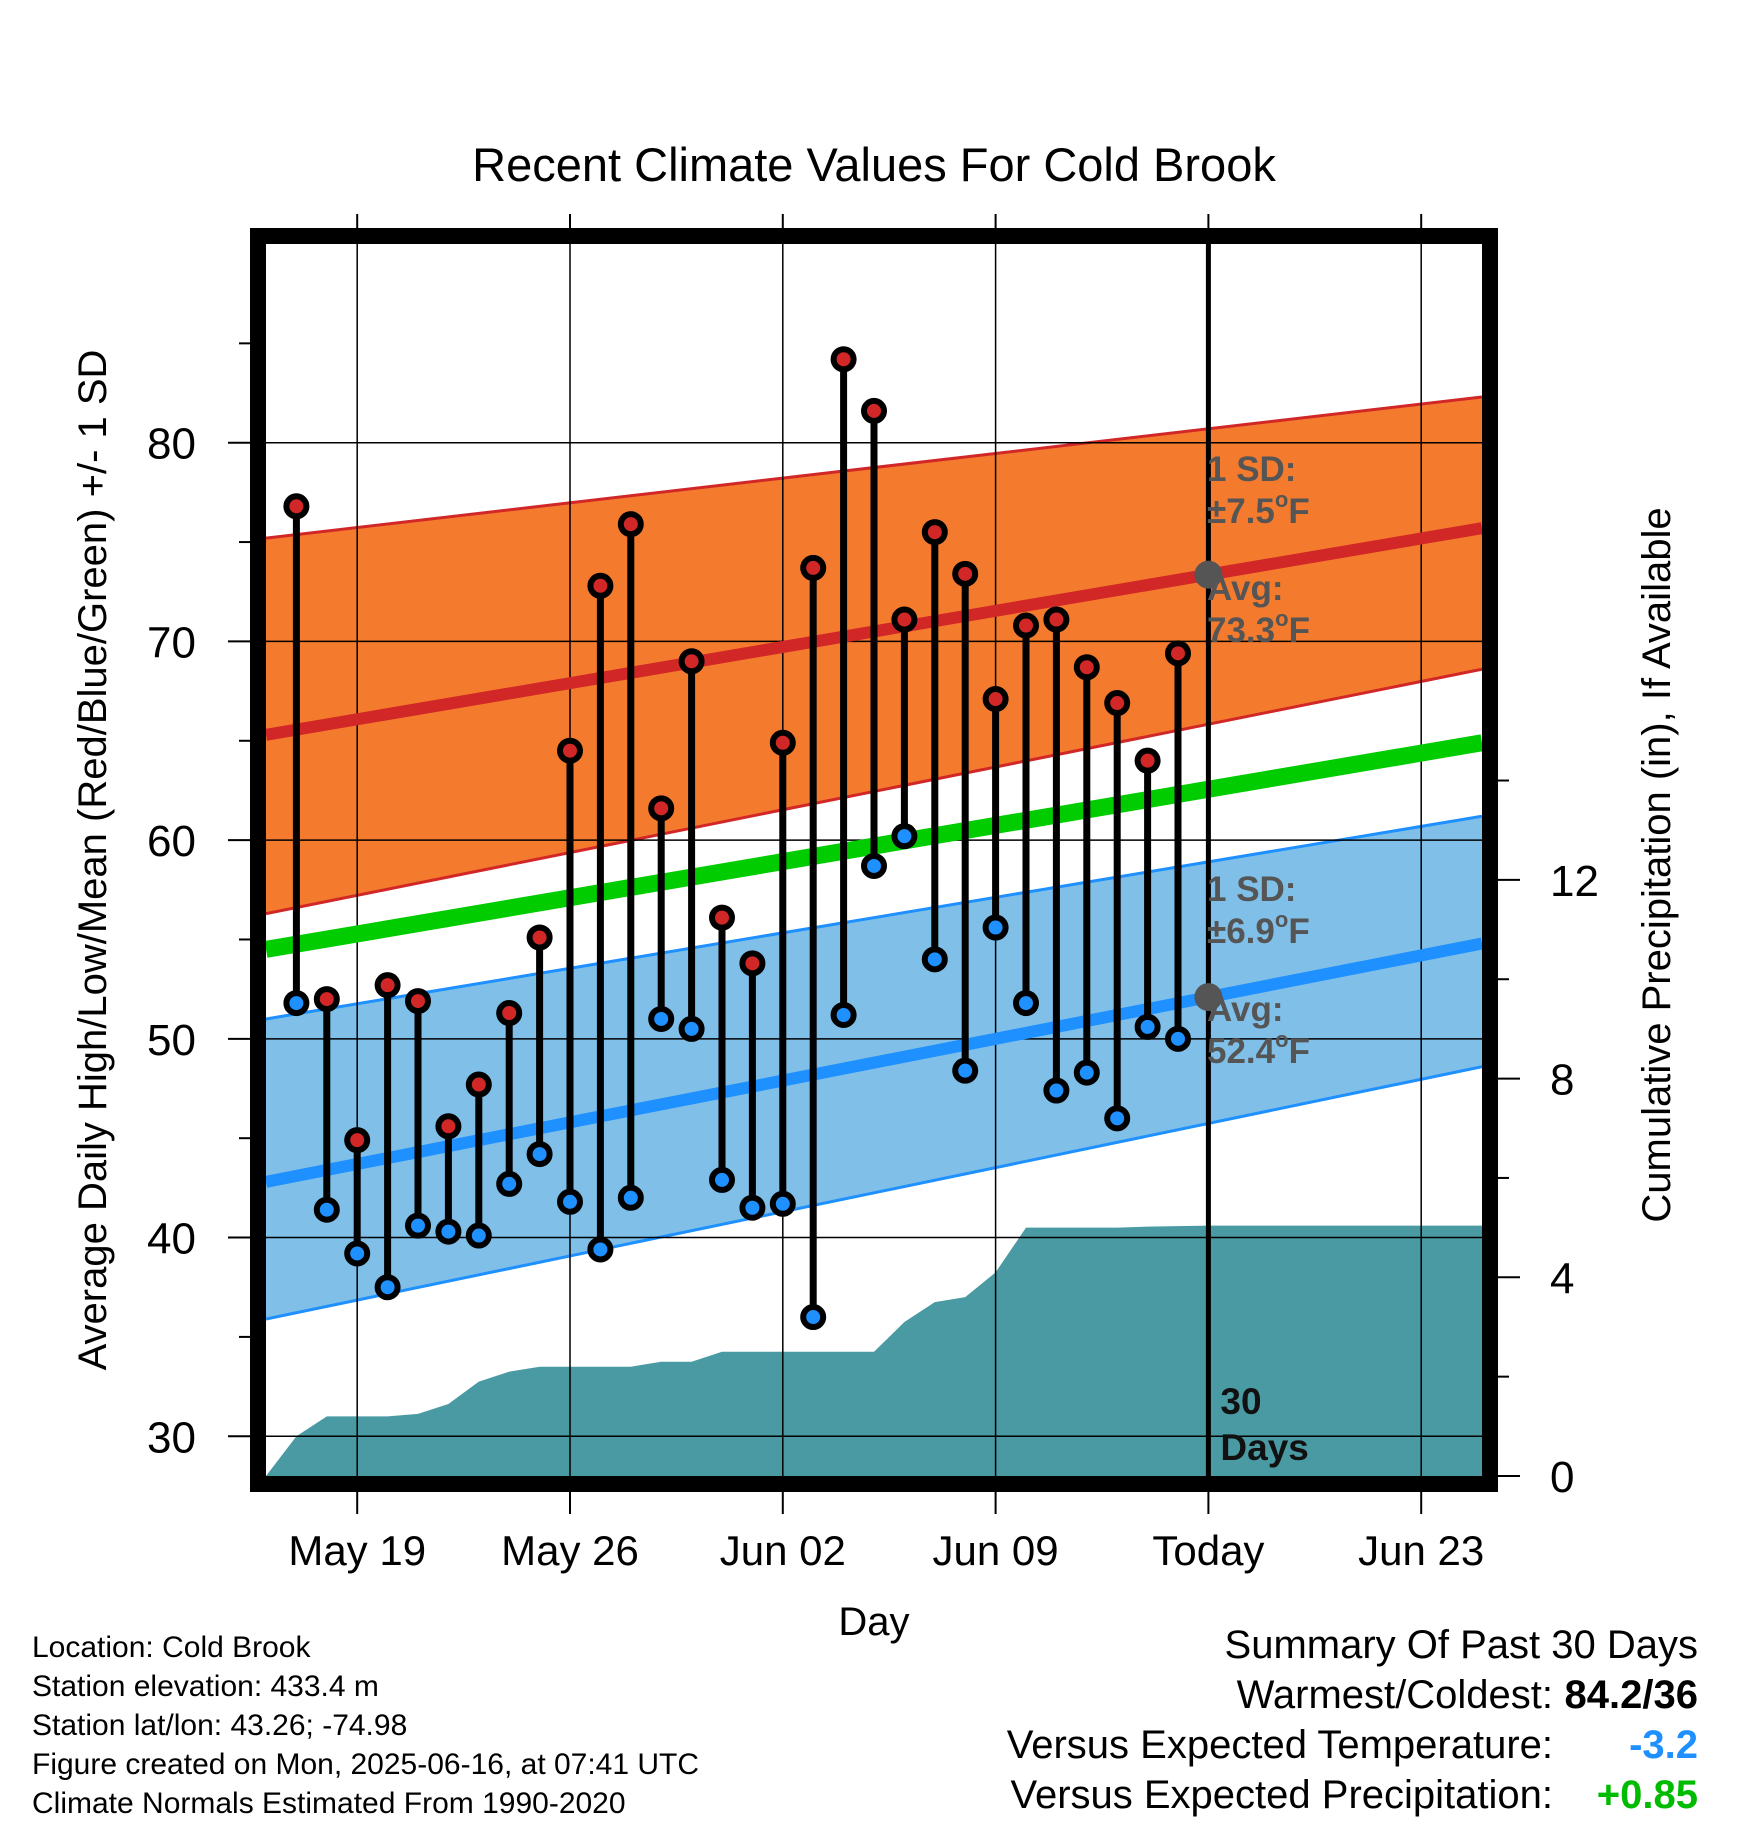 This screenshot has height=1828, width=1748. I want to click on warmest-value: 84.2/36, so click(1631, 1695).